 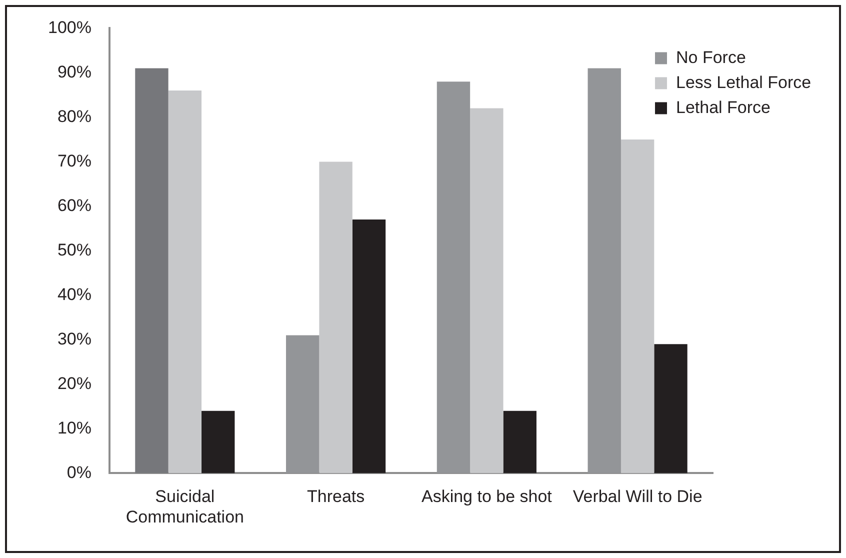 I want to click on legend-label: Lethal Force, so click(x=723, y=107).